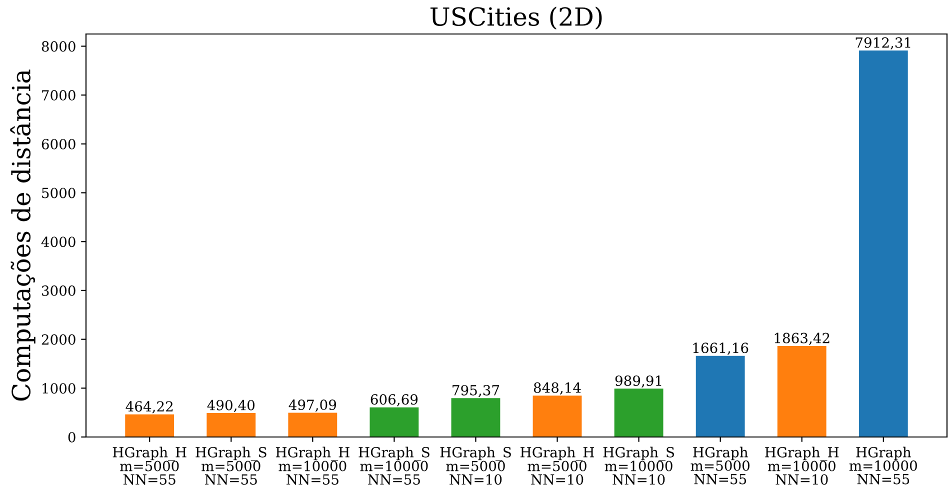 Image resolution: width=949 pixels, height=493 pixels. I want to click on data-label: 606,69, so click(394, 400).